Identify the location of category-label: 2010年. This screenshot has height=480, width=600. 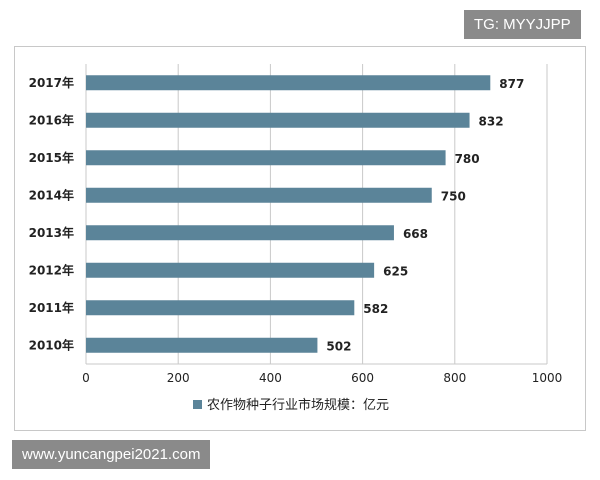
(51, 344).